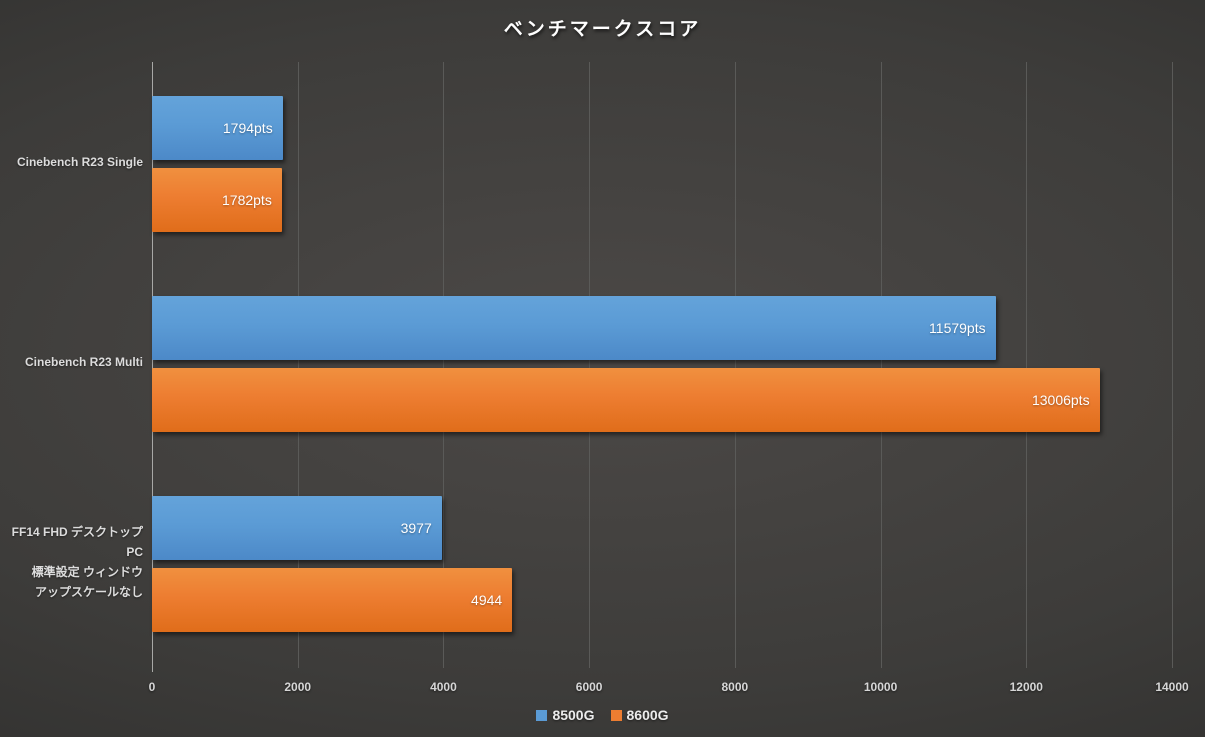  I want to click on bar-8500G: 11579pts, so click(574, 328).